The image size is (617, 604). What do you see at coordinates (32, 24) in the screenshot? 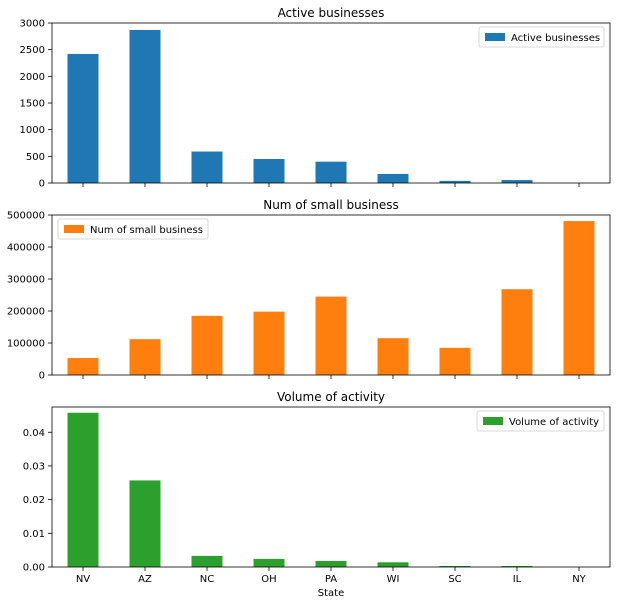
I see `y-tick-label: 3000` at bounding box center [32, 24].